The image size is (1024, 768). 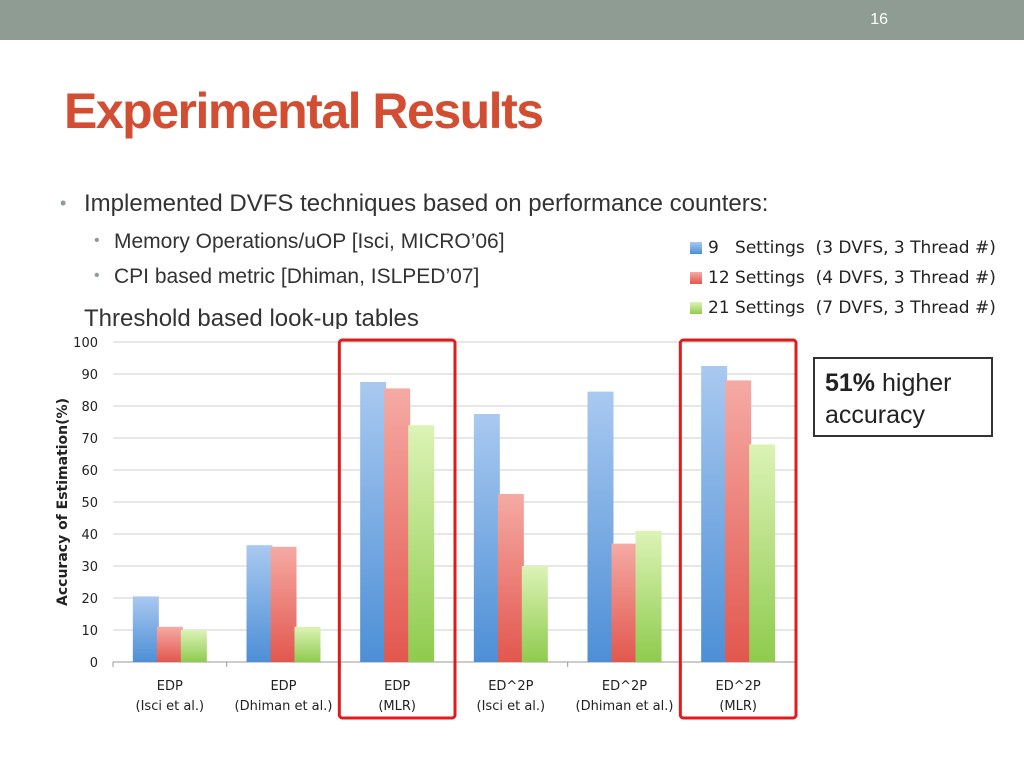 What do you see at coordinates (89, 375) in the screenshot?
I see `y-tick-label: 90` at bounding box center [89, 375].